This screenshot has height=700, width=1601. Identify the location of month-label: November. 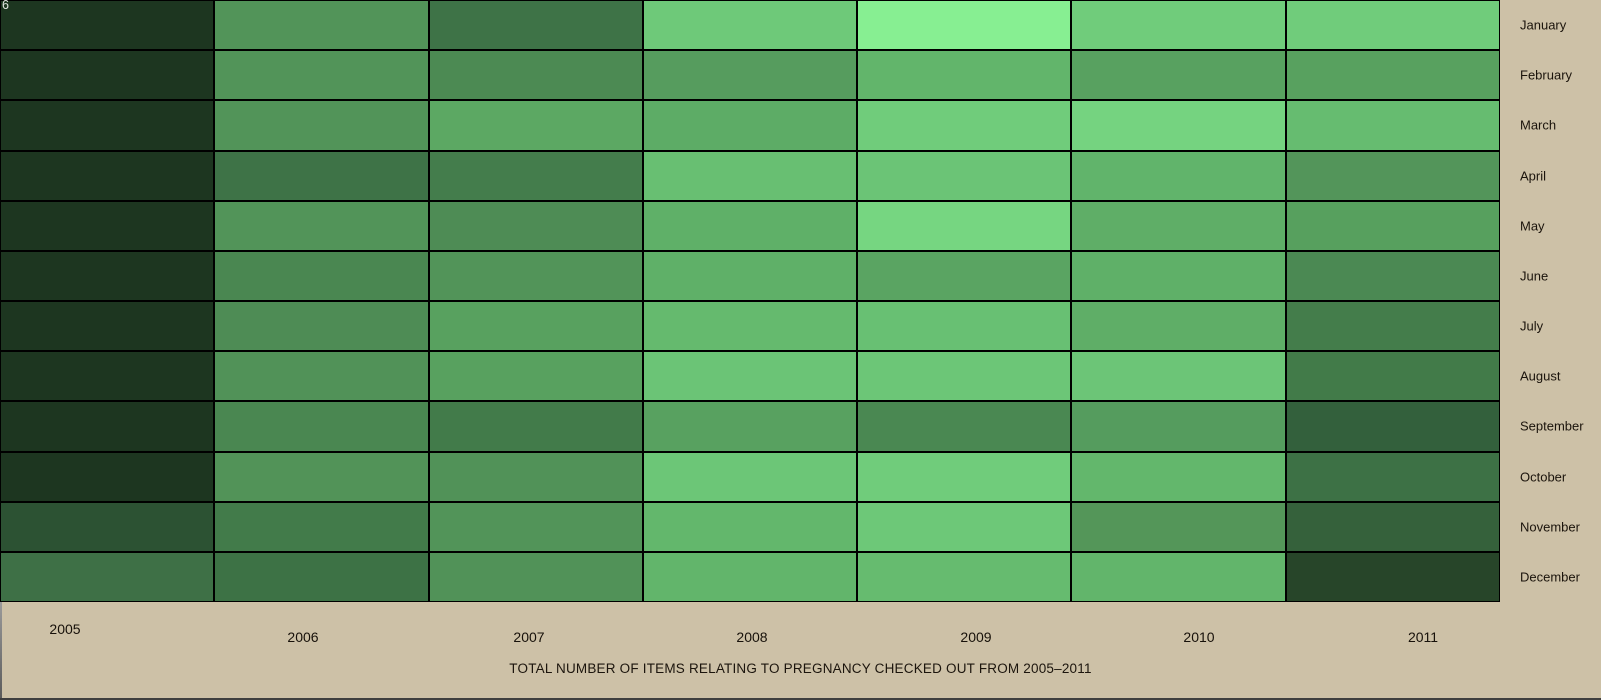
(1550, 527).